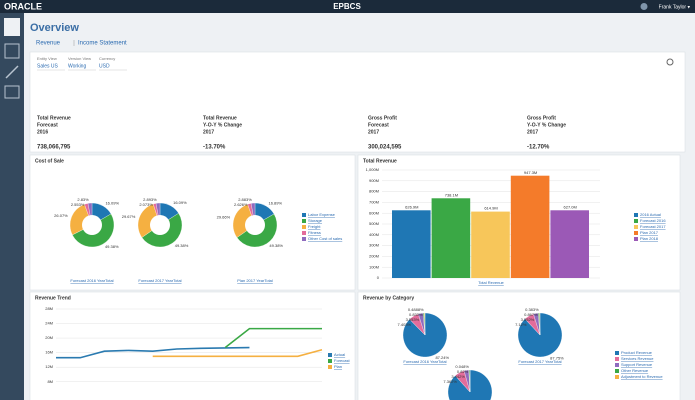 This screenshot has width=695, height=400. What do you see at coordinates (374, 212) in the screenshot?
I see `y-tick-label: 600M` at bounding box center [374, 212].